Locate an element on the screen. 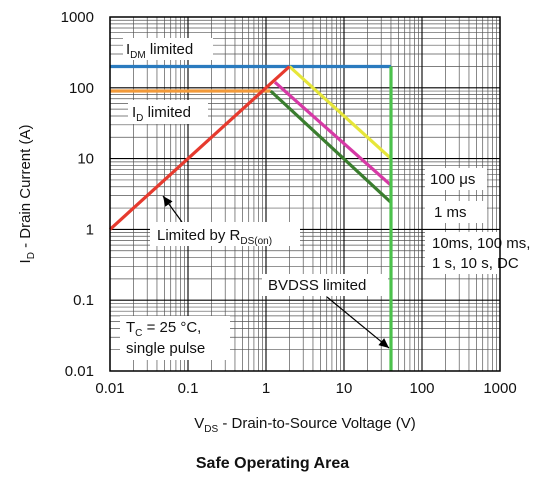  y-axis-label-rest: - Drain Current (A) is located at coordinates (25, 189).